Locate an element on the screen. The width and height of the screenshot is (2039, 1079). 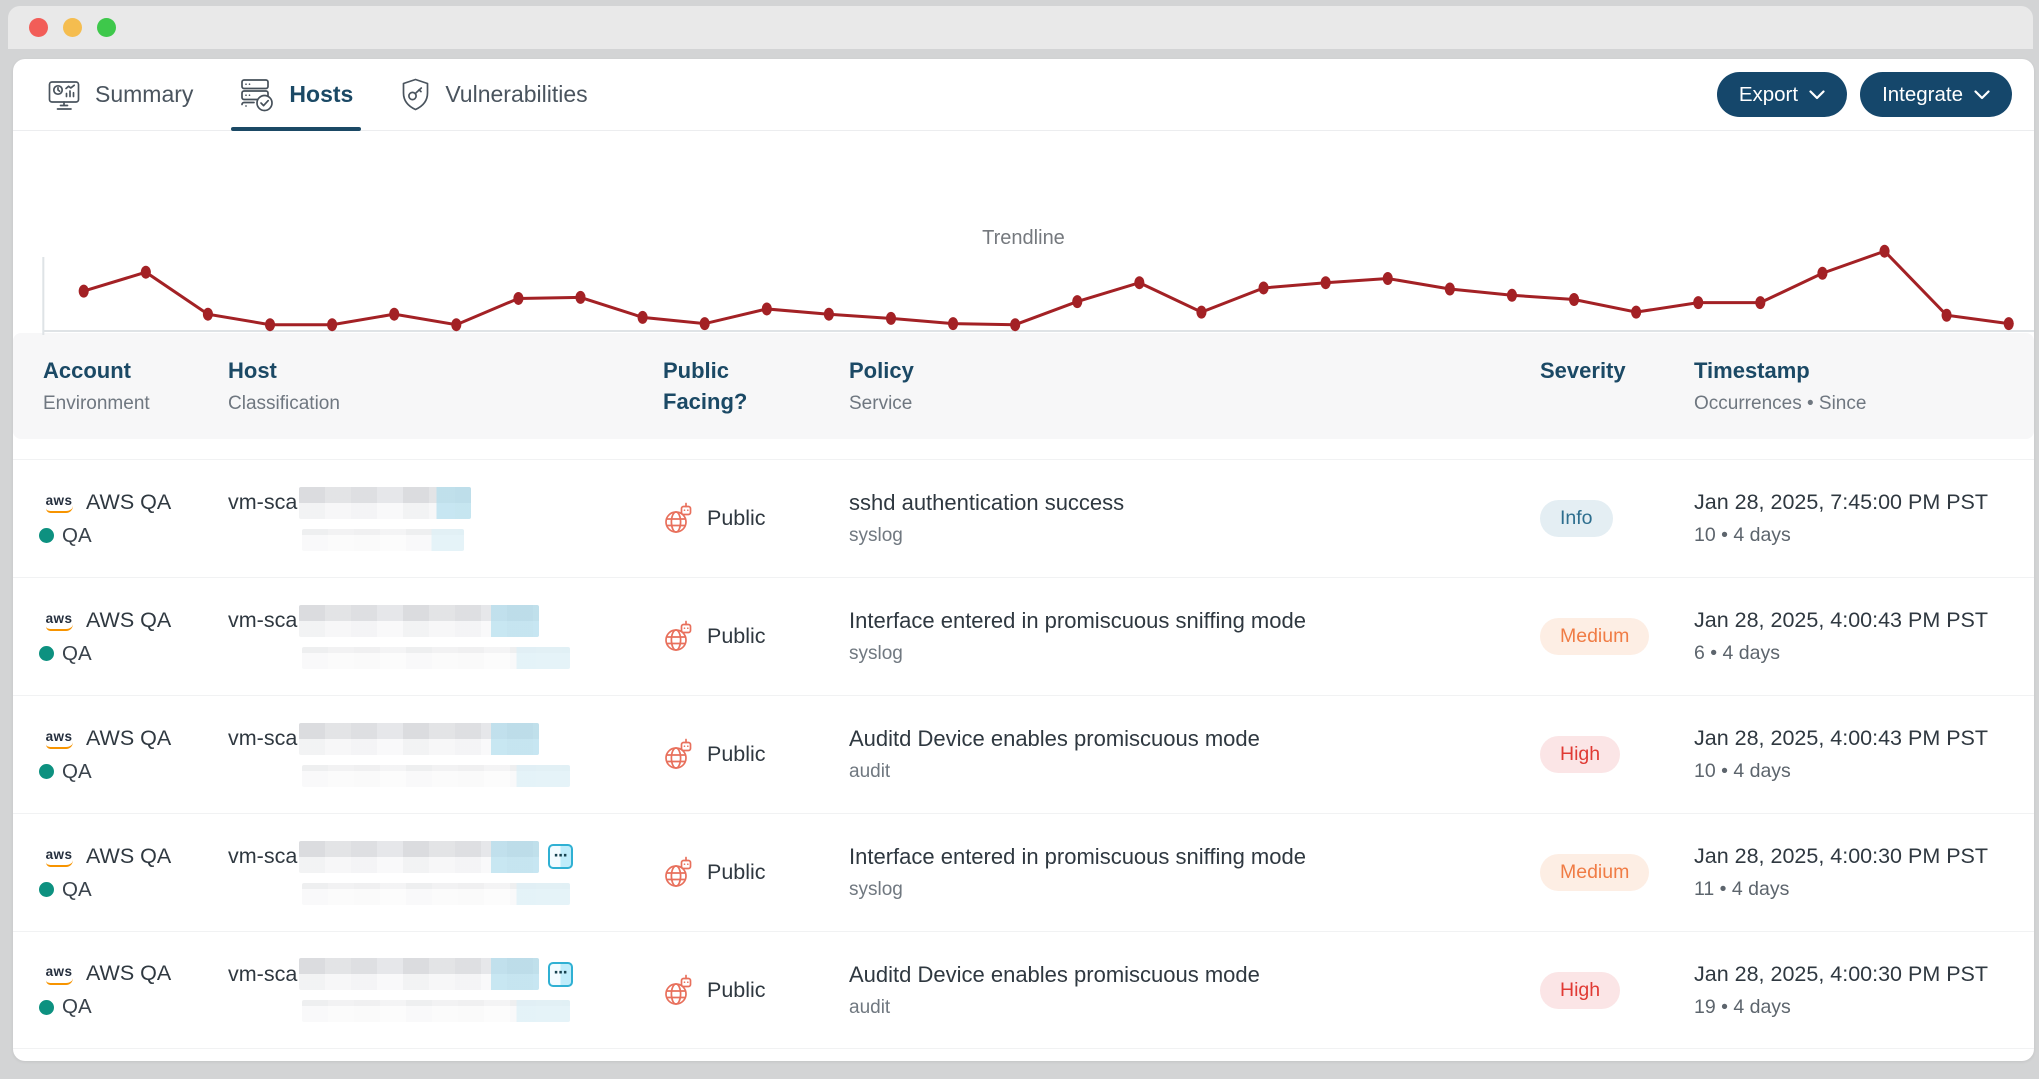
timestamp-value: Jan 28, 2025, 4:00:43 PM PST is located at coordinates (1841, 620).